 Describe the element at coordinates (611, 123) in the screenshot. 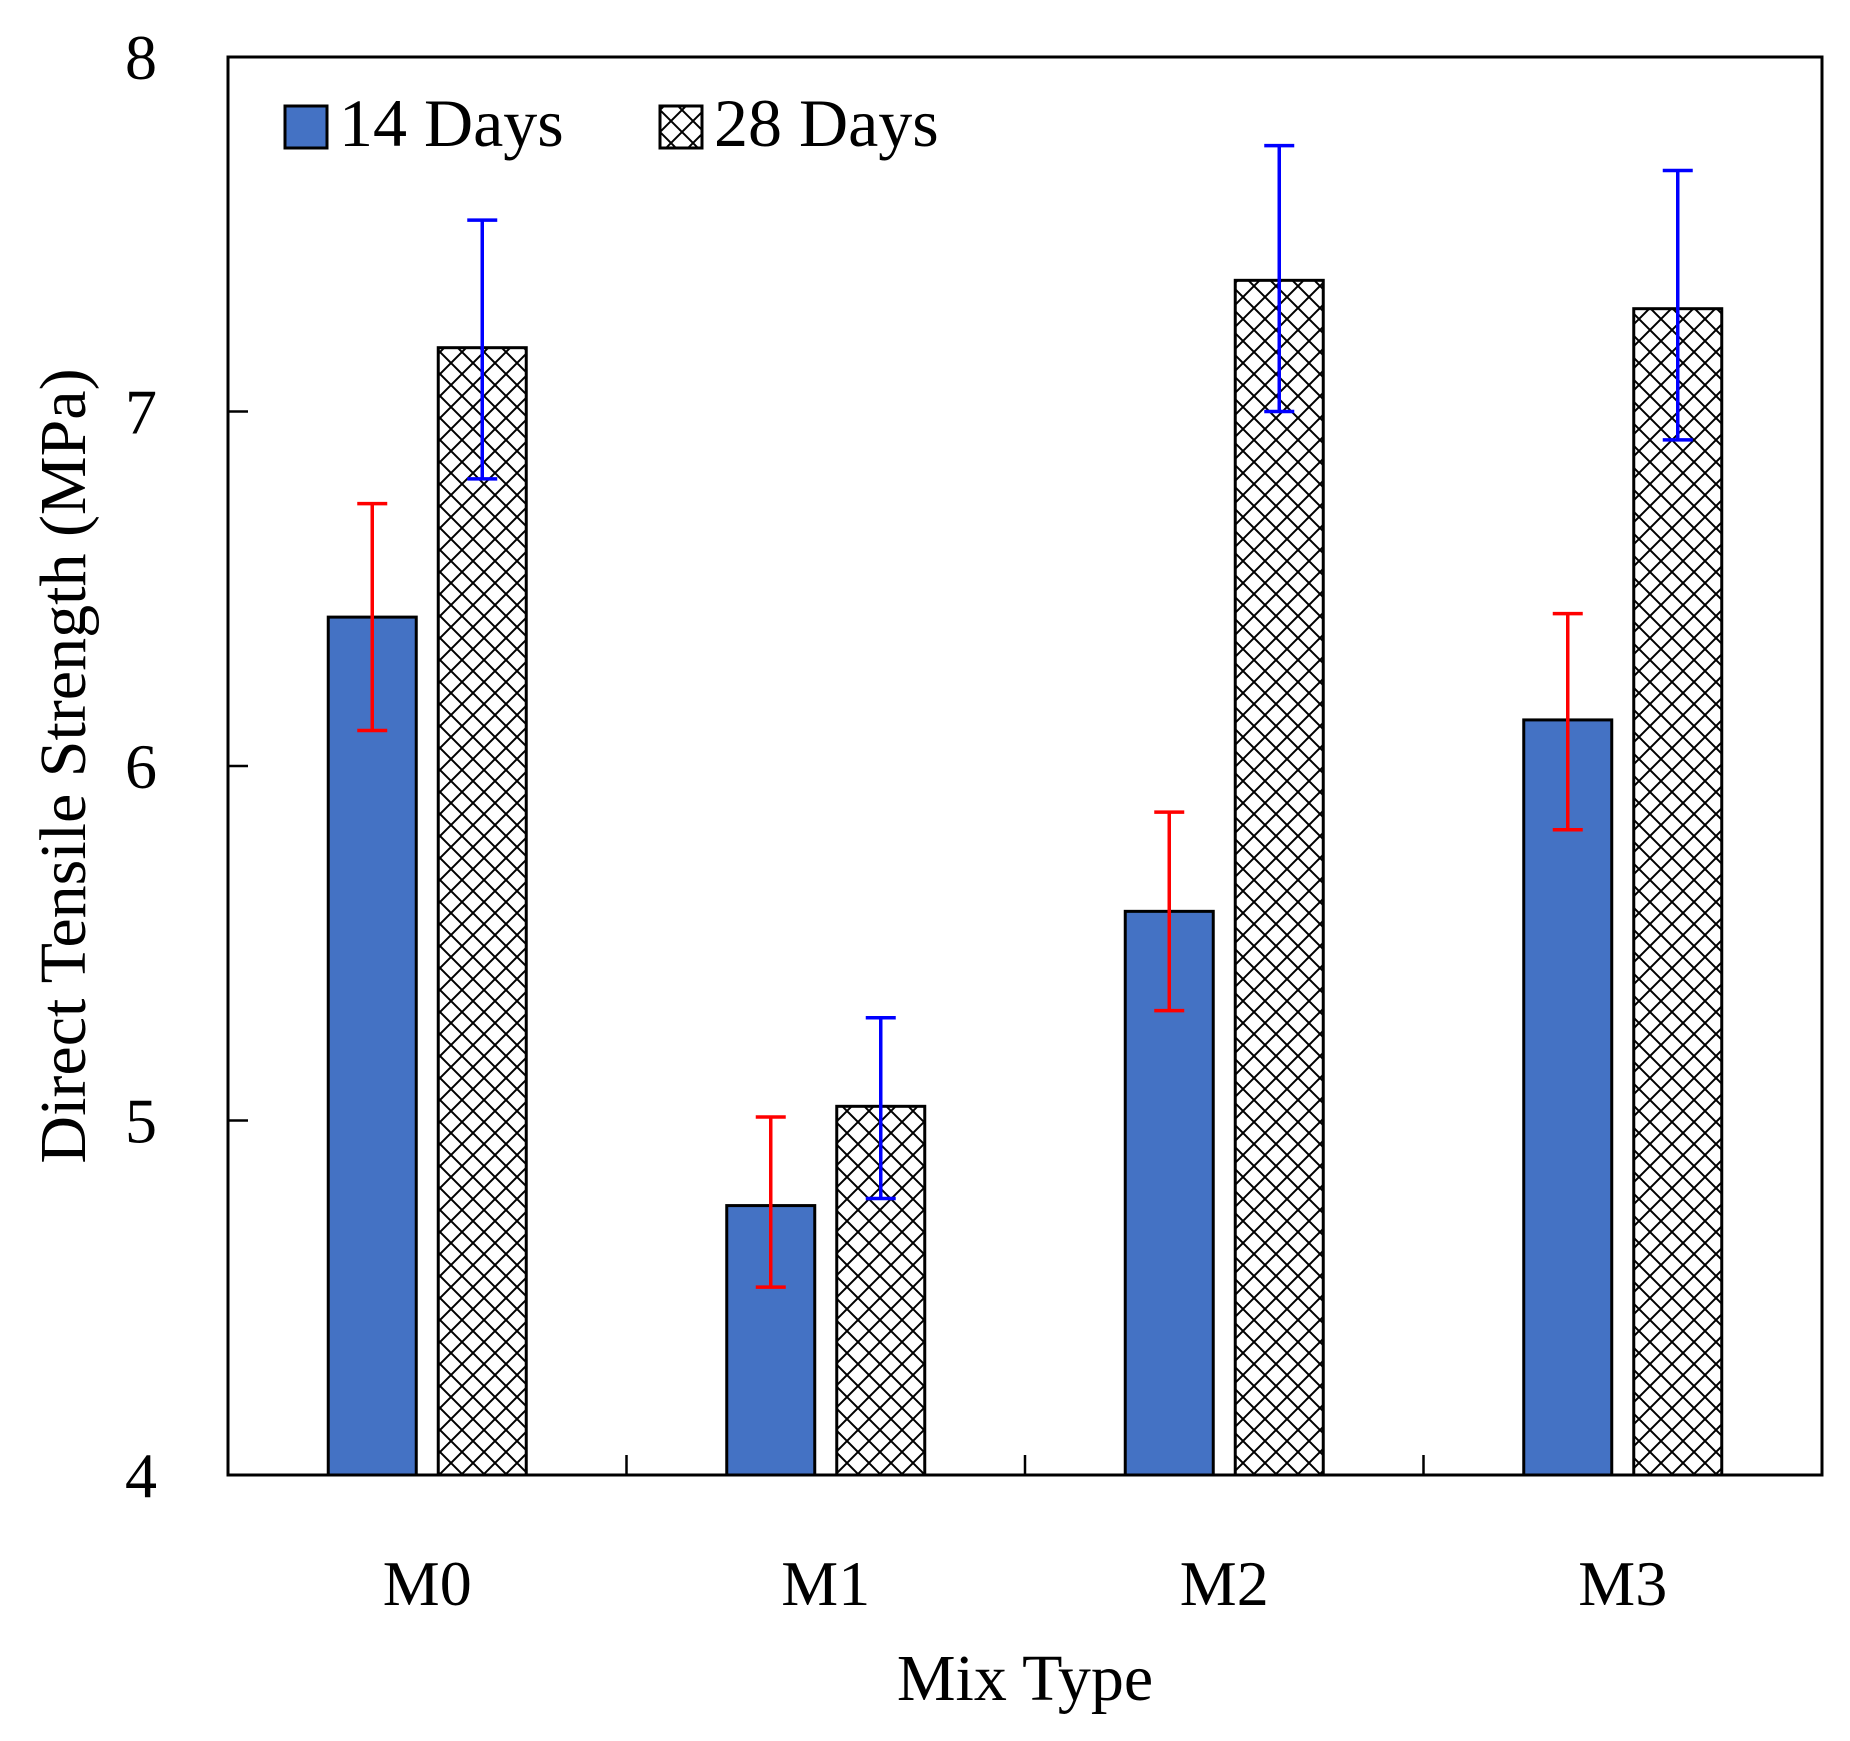

I see `legend: 14 Days 28 Days` at that location.